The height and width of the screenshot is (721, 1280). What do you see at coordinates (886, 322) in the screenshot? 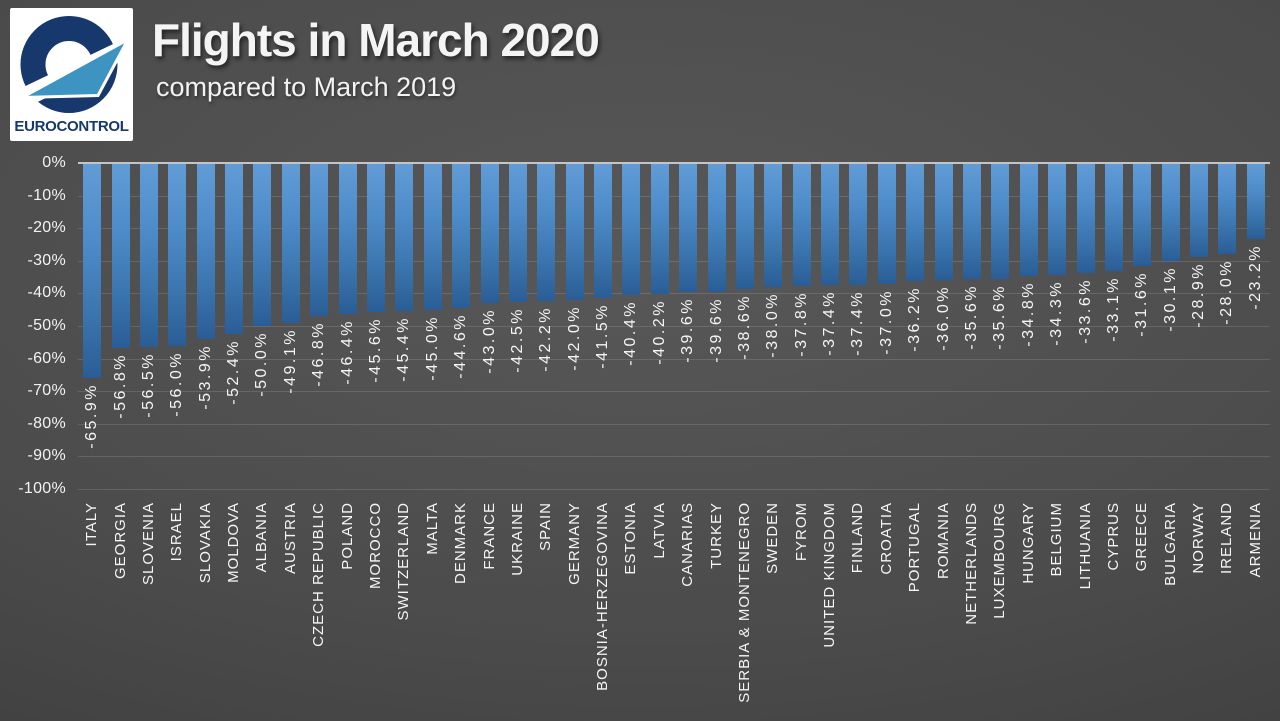
I see `bar-value-label: -37.0%` at bounding box center [886, 322].